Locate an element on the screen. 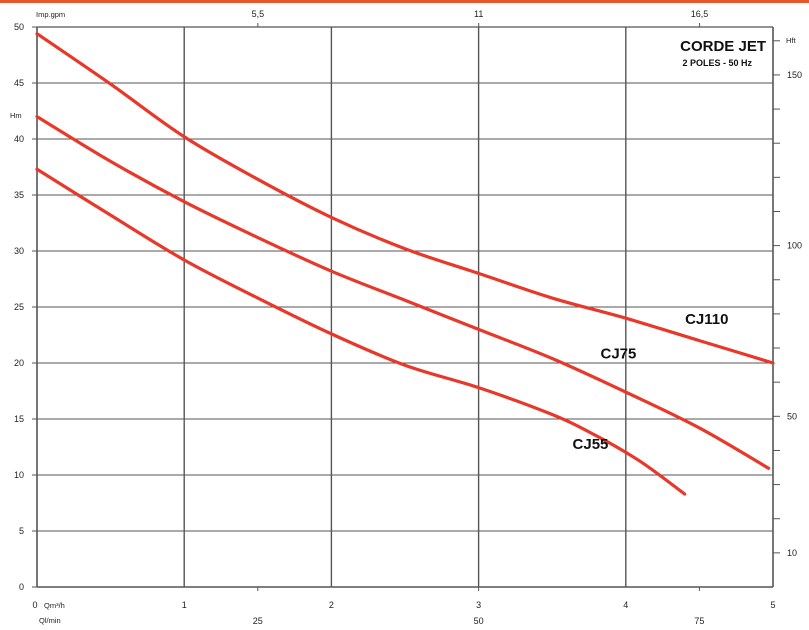 The width and height of the screenshot is (809, 630). series-label-cj55: CJ55 is located at coordinates (591, 444).